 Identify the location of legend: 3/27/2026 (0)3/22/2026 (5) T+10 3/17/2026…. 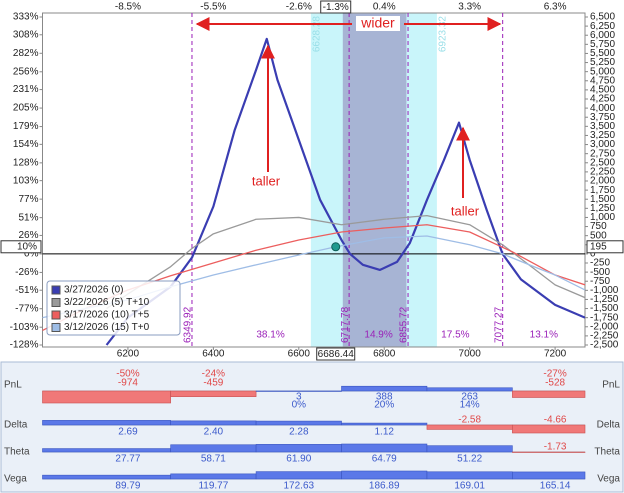
(113, 308).